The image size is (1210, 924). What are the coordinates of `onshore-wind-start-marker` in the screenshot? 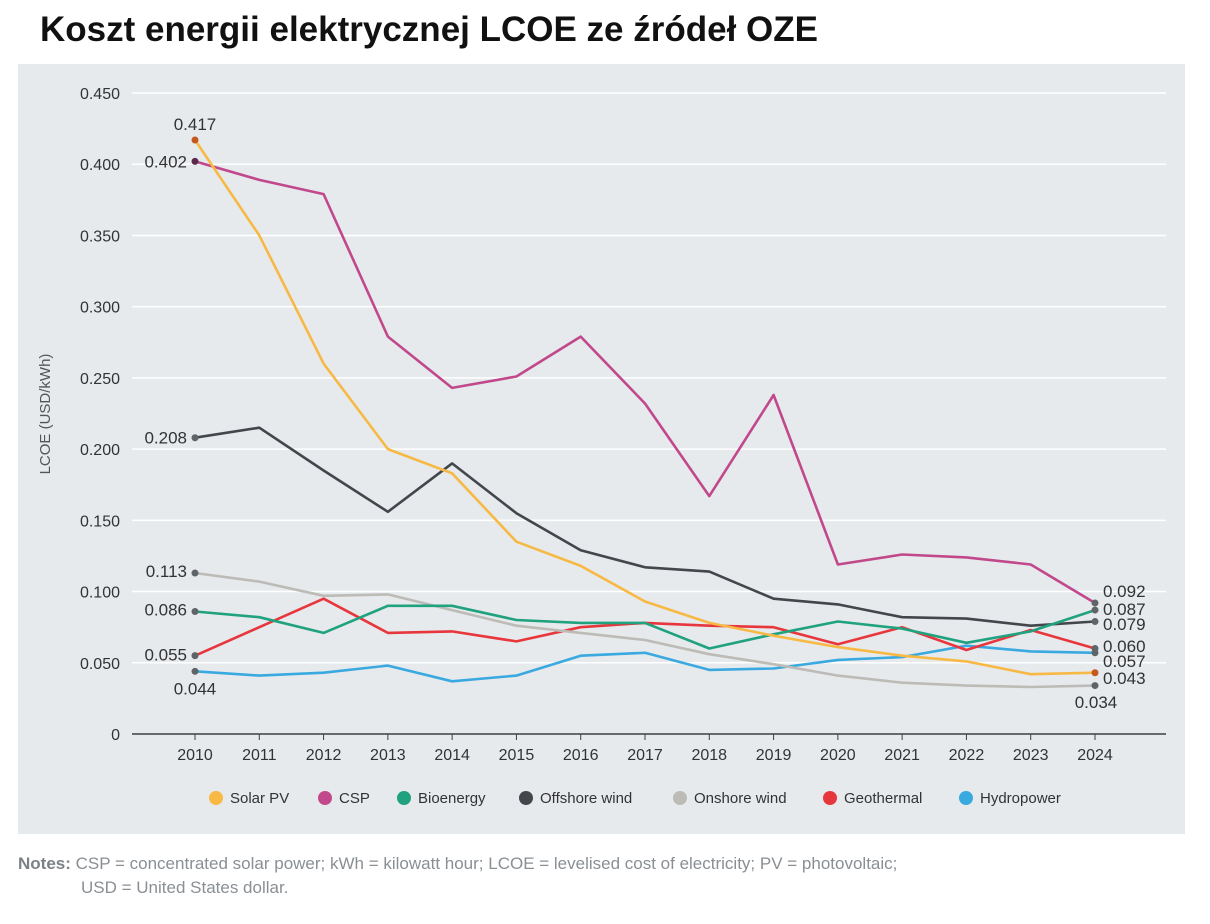 It's located at (195, 573).